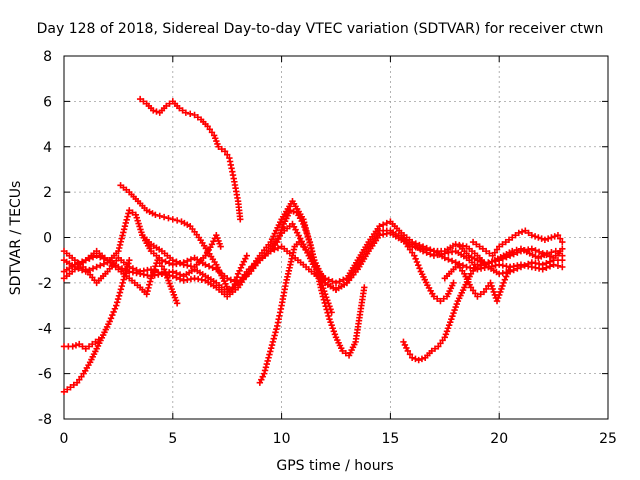 Image resolution: width=640 pixels, height=480 pixels. What do you see at coordinates (45, 375) in the screenshot?
I see `y-tick-label: -6` at bounding box center [45, 375].